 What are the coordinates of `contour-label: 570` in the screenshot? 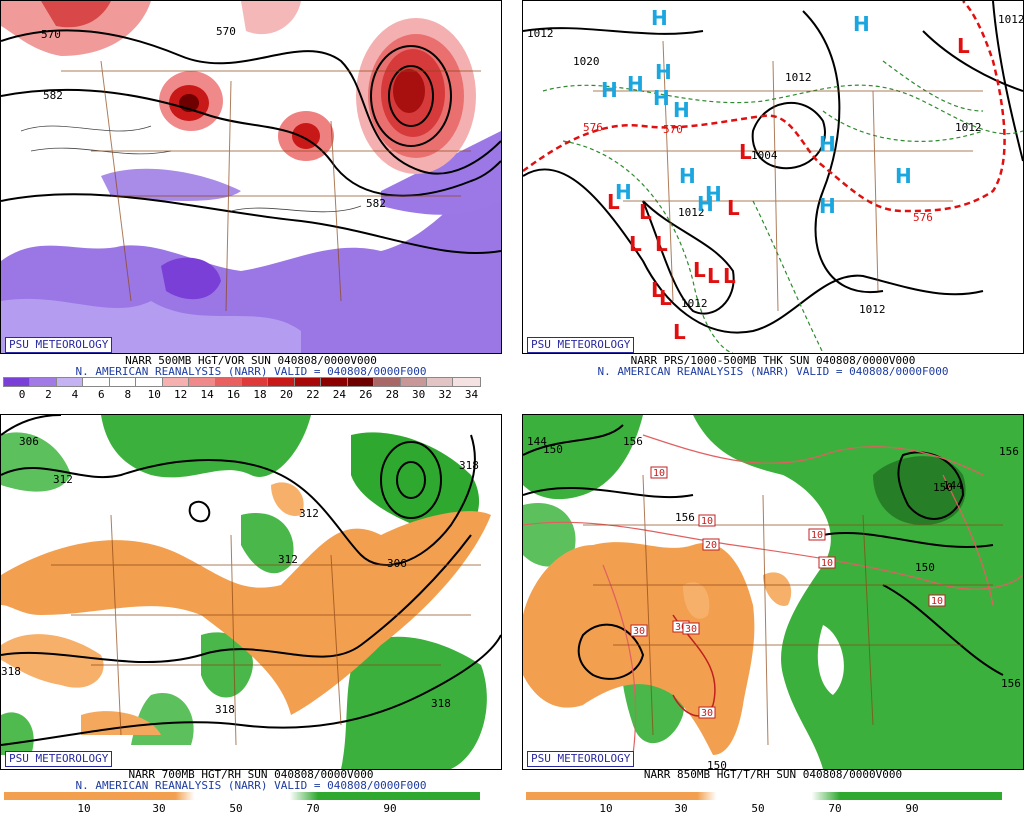 It's located at (51, 34).